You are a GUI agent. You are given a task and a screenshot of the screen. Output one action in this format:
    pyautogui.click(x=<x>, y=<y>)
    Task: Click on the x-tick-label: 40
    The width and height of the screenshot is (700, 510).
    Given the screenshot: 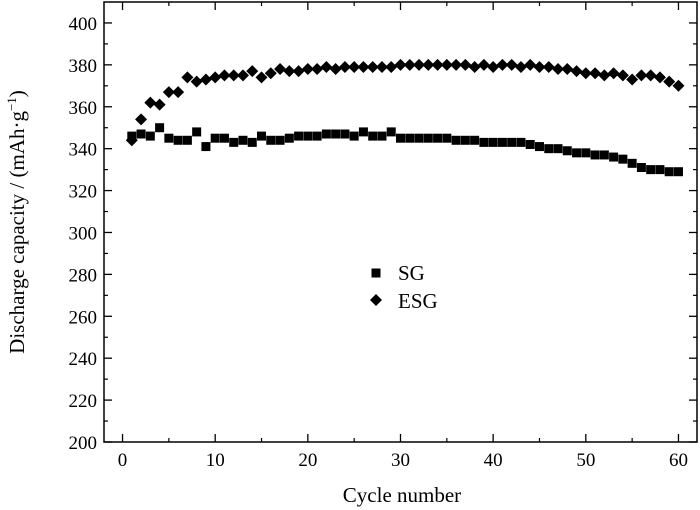 What is the action you would take?
    pyautogui.click(x=493, y=460)
    